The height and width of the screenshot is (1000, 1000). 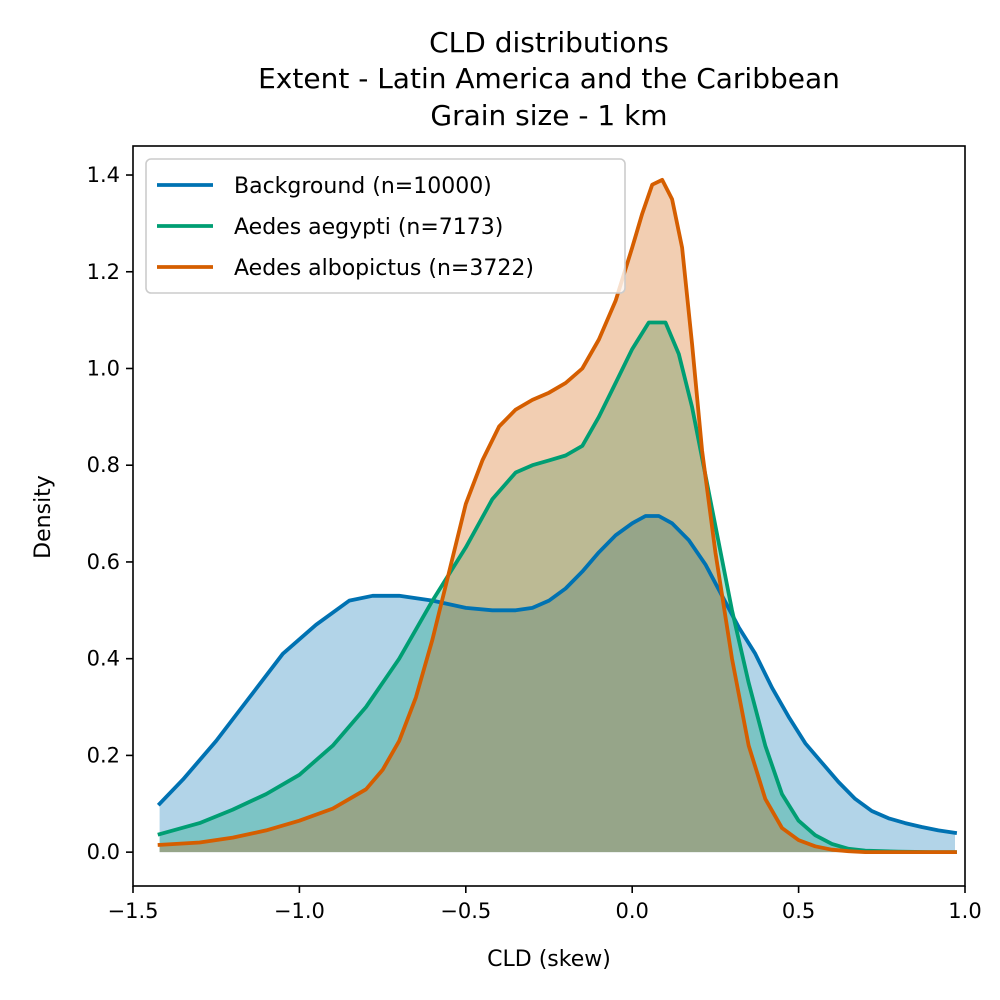 What do you see at coordinates (798, 911) in the screenshot?
I see `x-tick-label: 0.5` at bounding box center [798, 911].